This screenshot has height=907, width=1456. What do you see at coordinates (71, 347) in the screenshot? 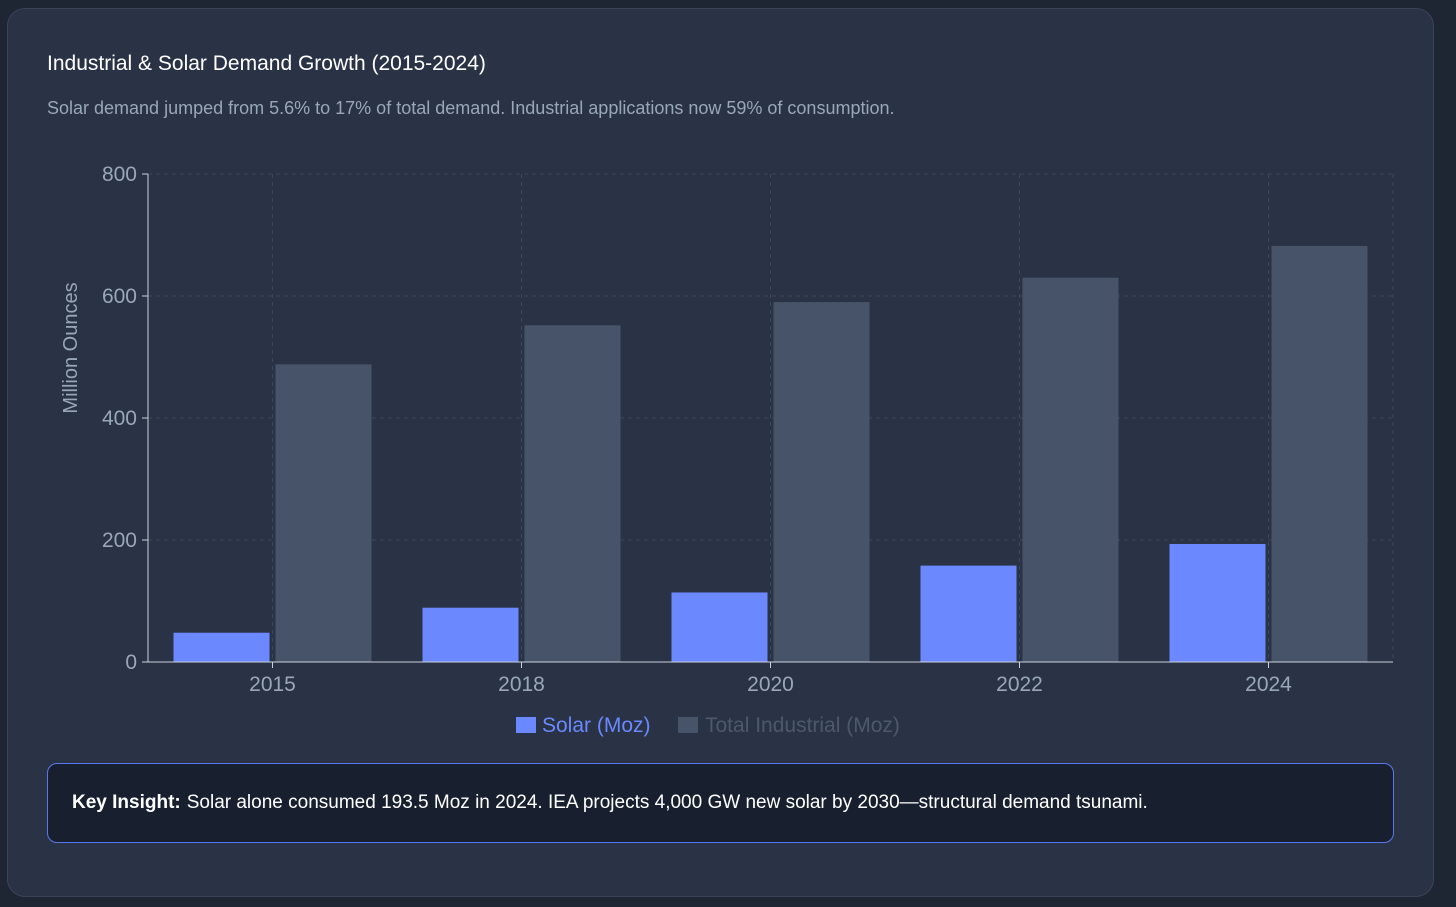
I see `y-axis-title: Million Ounces` at bounding box center [71, 347].